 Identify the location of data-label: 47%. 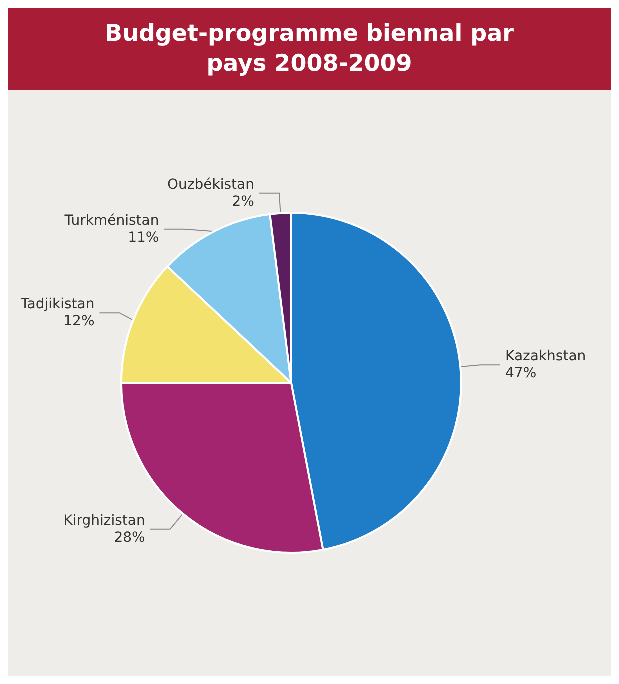
(521, 374).